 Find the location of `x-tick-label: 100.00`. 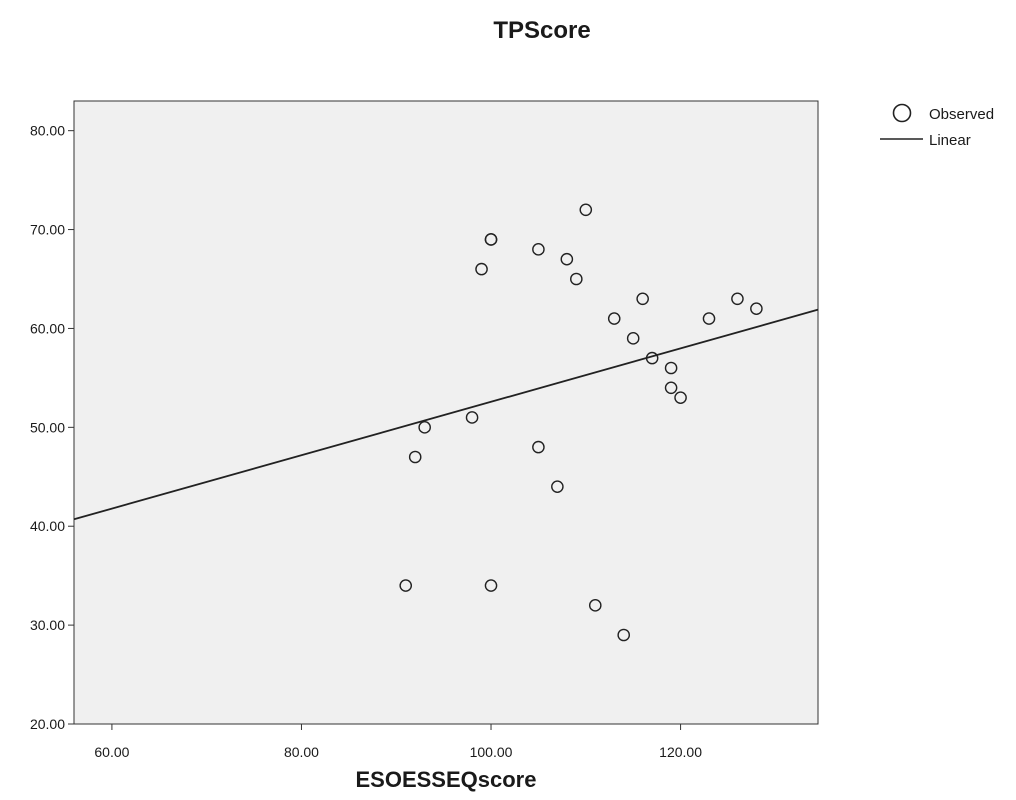

x-tick-label: 100.00 is located at coordinates (491, 752).